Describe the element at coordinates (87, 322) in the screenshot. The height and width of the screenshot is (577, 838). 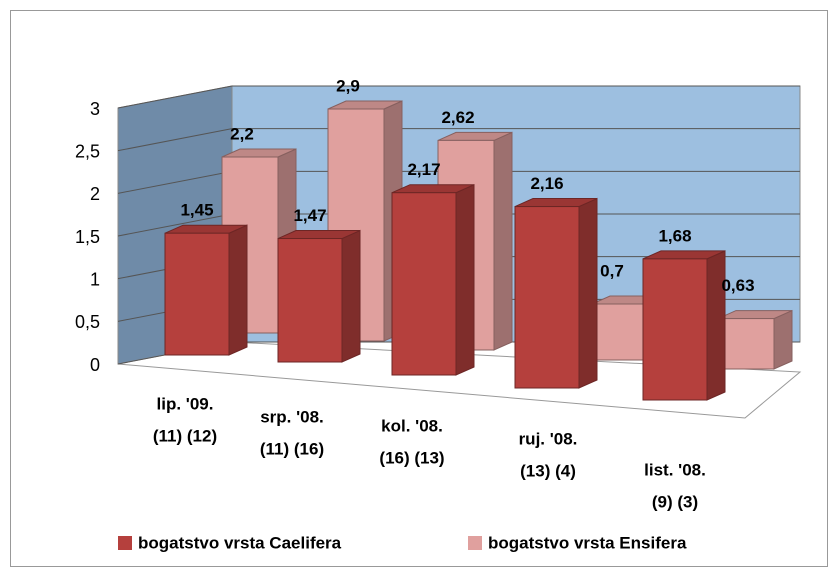
I see `y-tick-label: 0,5` at that location.